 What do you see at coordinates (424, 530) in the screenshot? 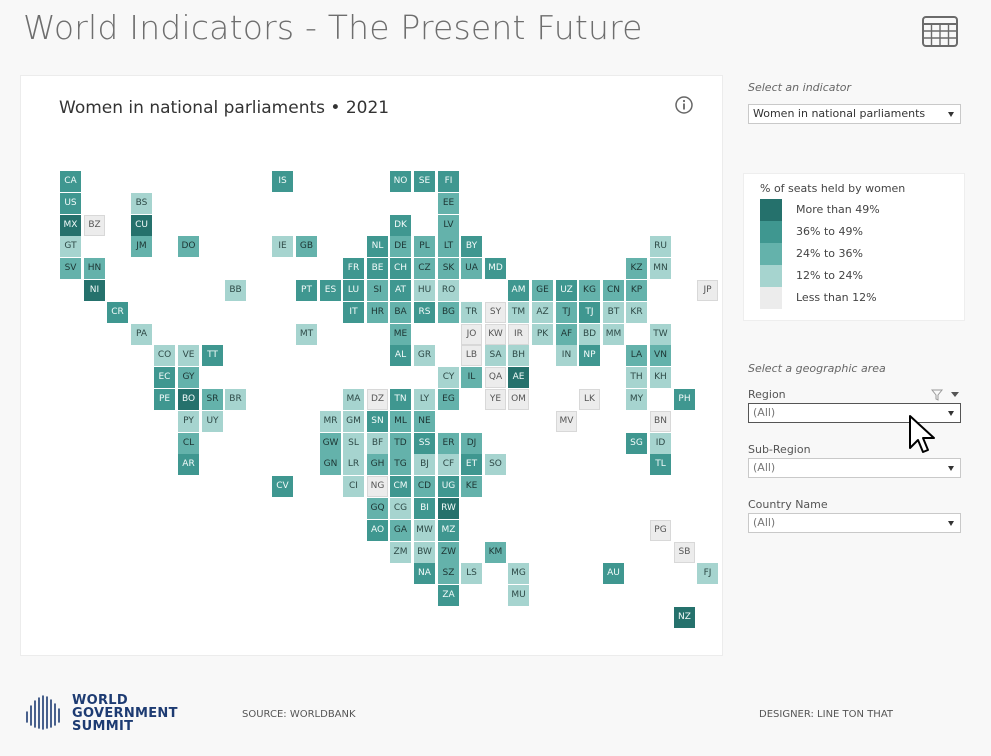
I see `country-tile: MW` at bounding box center [424, 530].